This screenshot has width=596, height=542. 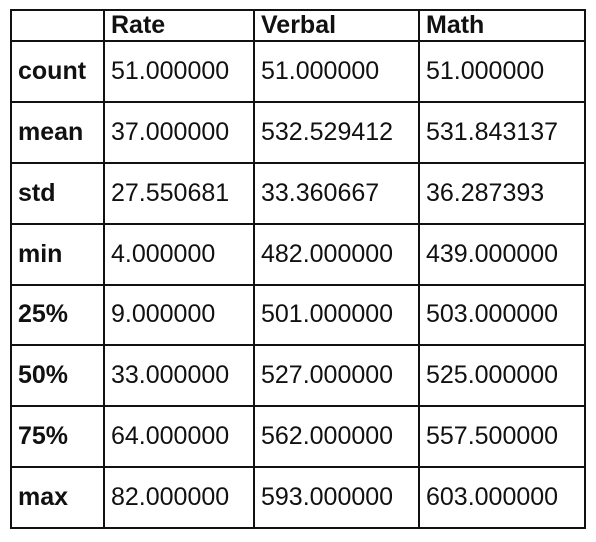 I want to click on table-row: max 82.000000 593.000000 603.000000, so click(x=298, y=497).